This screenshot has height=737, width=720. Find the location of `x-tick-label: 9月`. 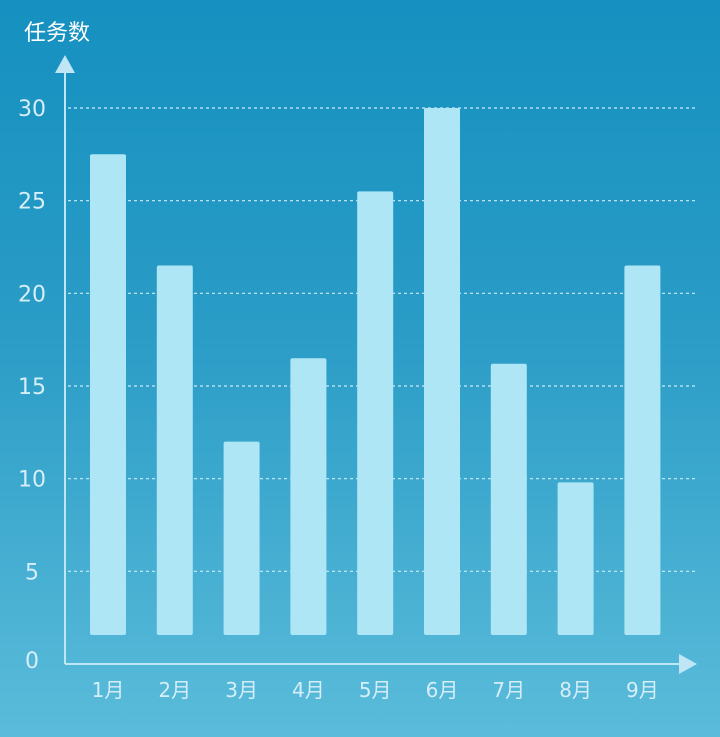

x-tick-label: 9月 is located at coordinates (642, 690).